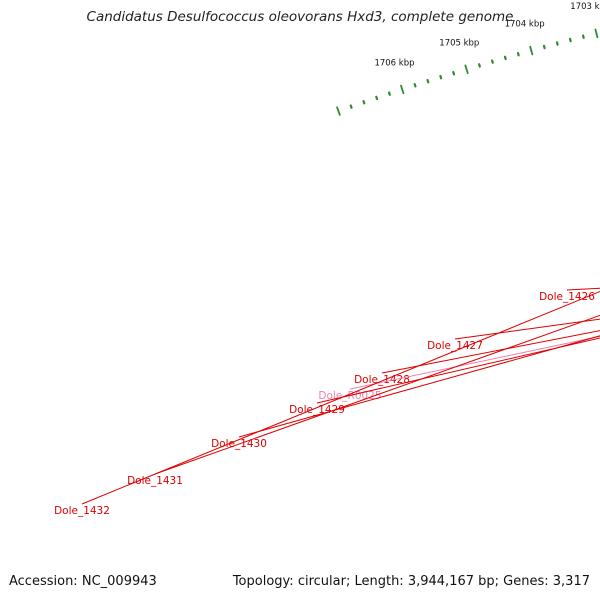 The width and height of the screenshot is (600, 600). What do you see at coordinates (451, 581) in the screenshot?
I see `length-value: 3,944,167 bp` at bounding box center [451, 581].